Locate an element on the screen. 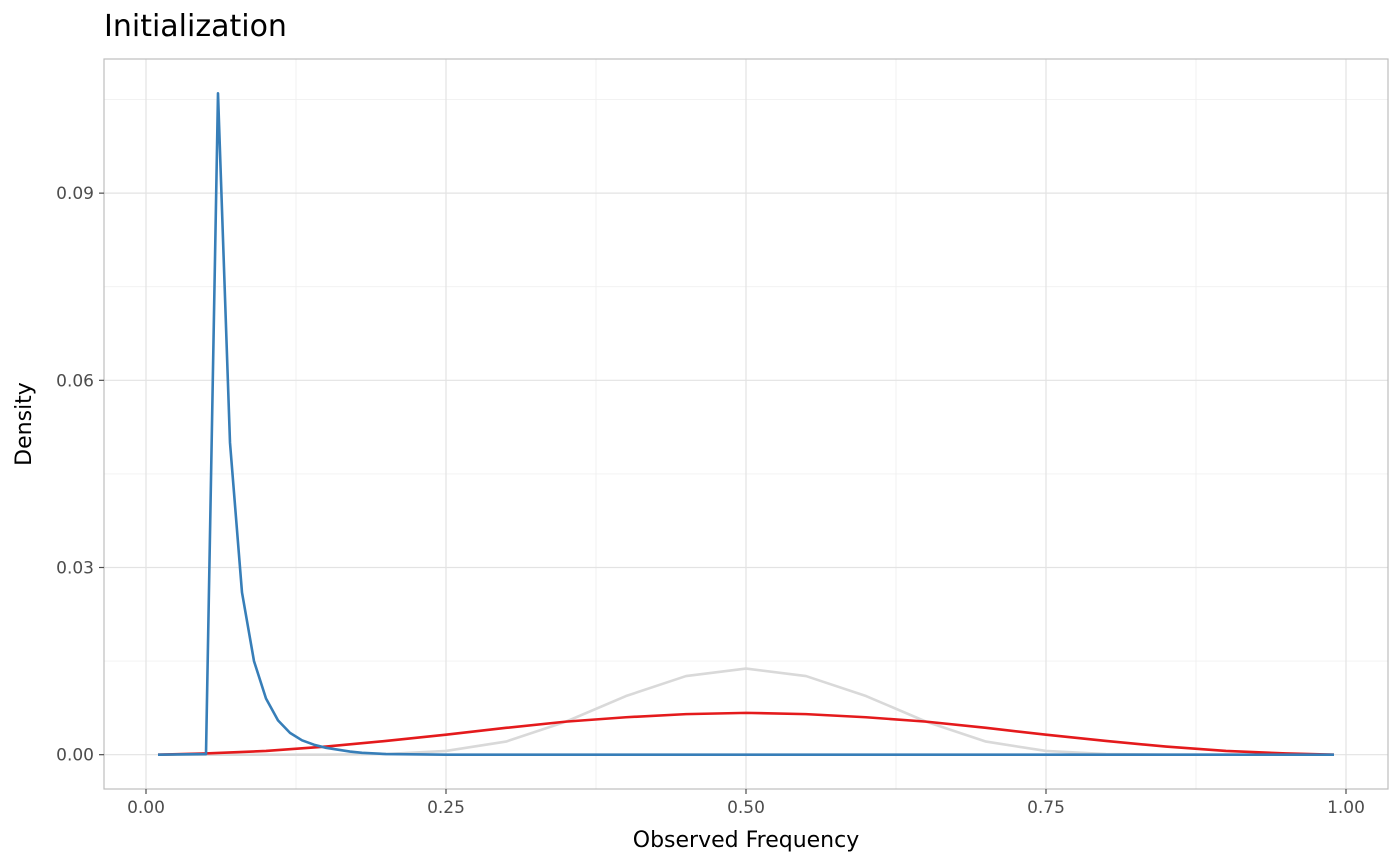 Image resolution: width=1400 pixels, height=866 pixels. y-tick-label: 0.06 is located at coordinates (75, 381).